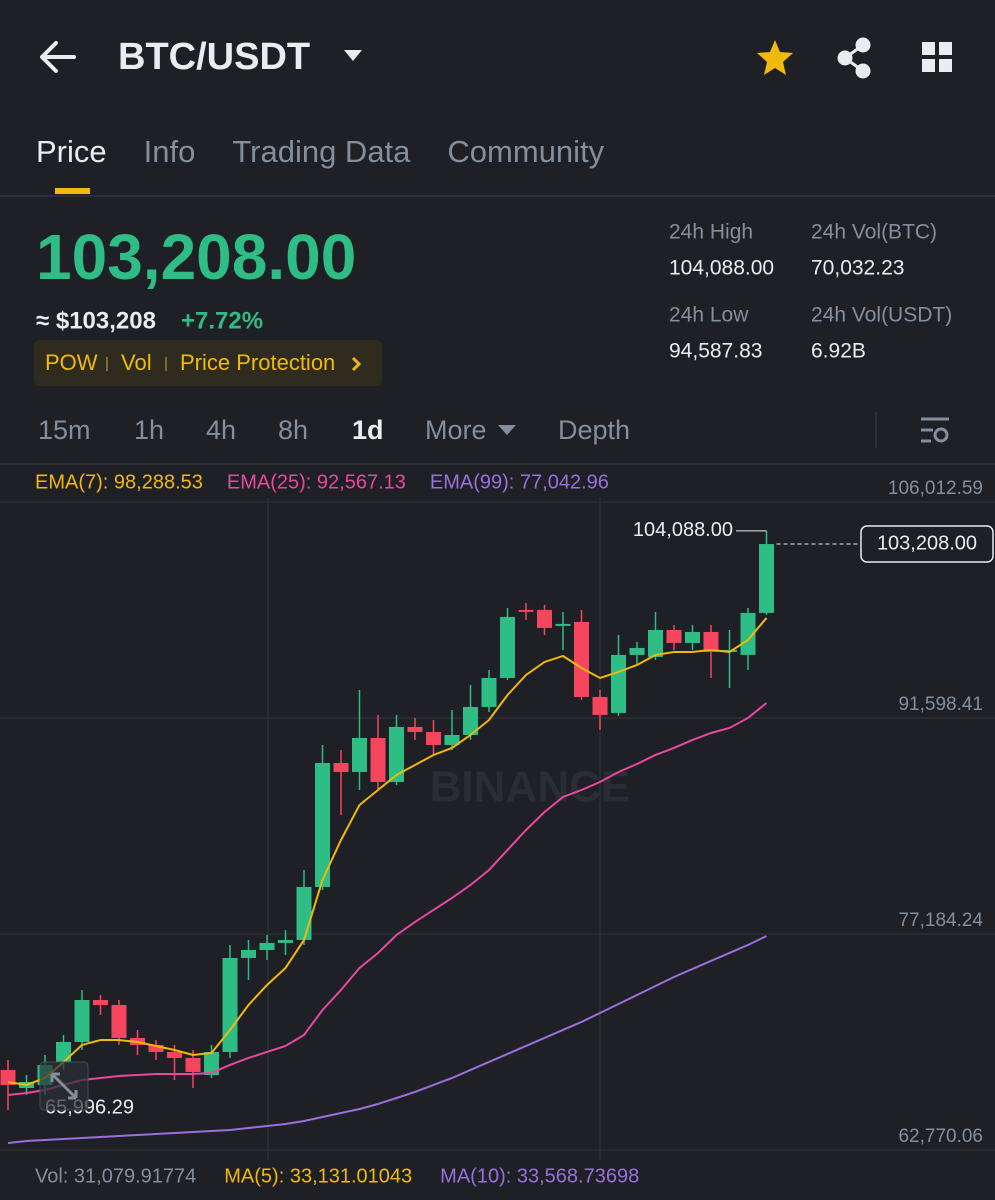  What do you see at coordinates (937, 57) in the screenshot?
I see `grid-menu` at bounding box center [937, 57].